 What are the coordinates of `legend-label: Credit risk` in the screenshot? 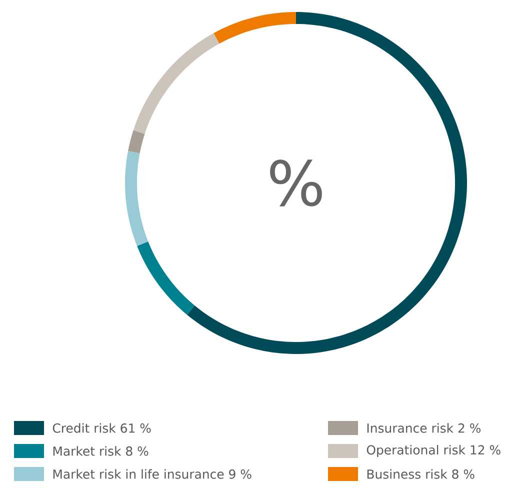 It's located at (84, 428).